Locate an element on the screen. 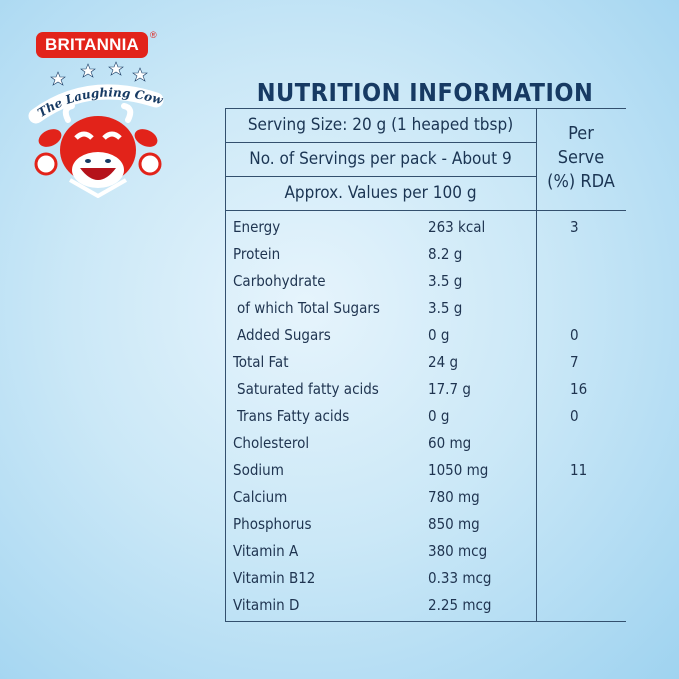 This screenshot has width=679, height=679. table-row: Sodium 1050 mg 11 is located at coordinates (425, 474).